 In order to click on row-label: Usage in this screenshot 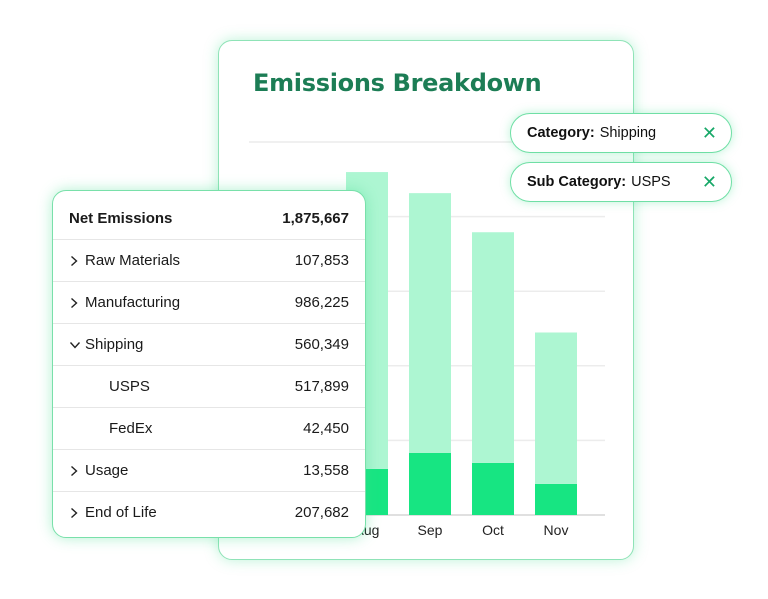, I will do `click(107, 470)`.